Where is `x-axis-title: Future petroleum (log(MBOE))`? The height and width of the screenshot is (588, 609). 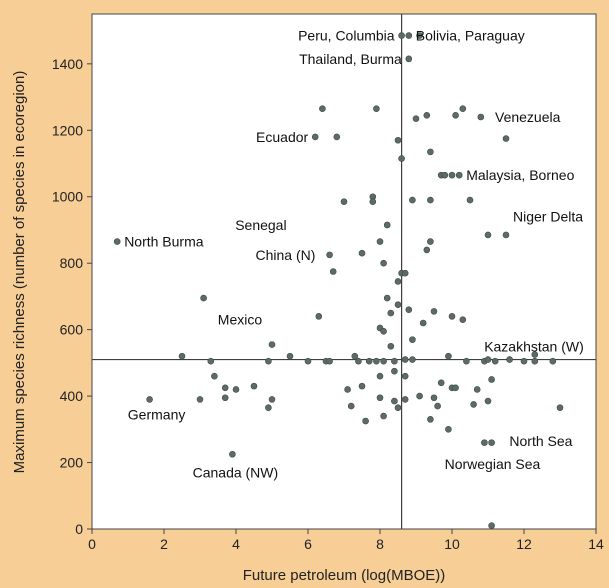
x-axis-title: Future petroleum (log(MBOE)) is located at coordinates (344, 575).